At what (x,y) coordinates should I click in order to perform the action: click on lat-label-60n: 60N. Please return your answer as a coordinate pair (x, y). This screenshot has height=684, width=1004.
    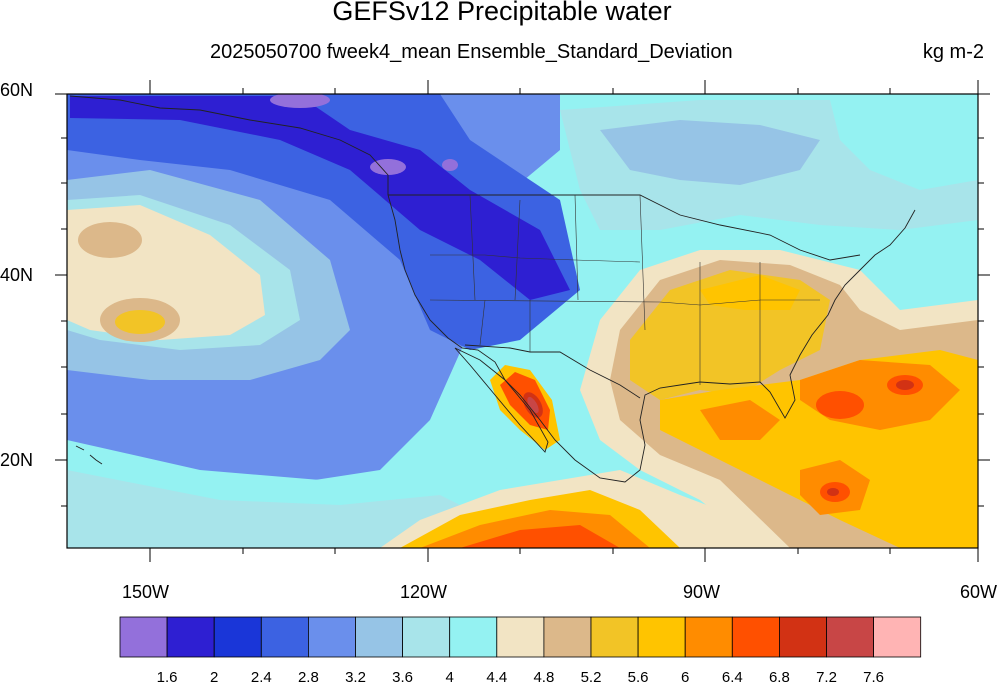
    Looking at the image, I should click on (17, 90).